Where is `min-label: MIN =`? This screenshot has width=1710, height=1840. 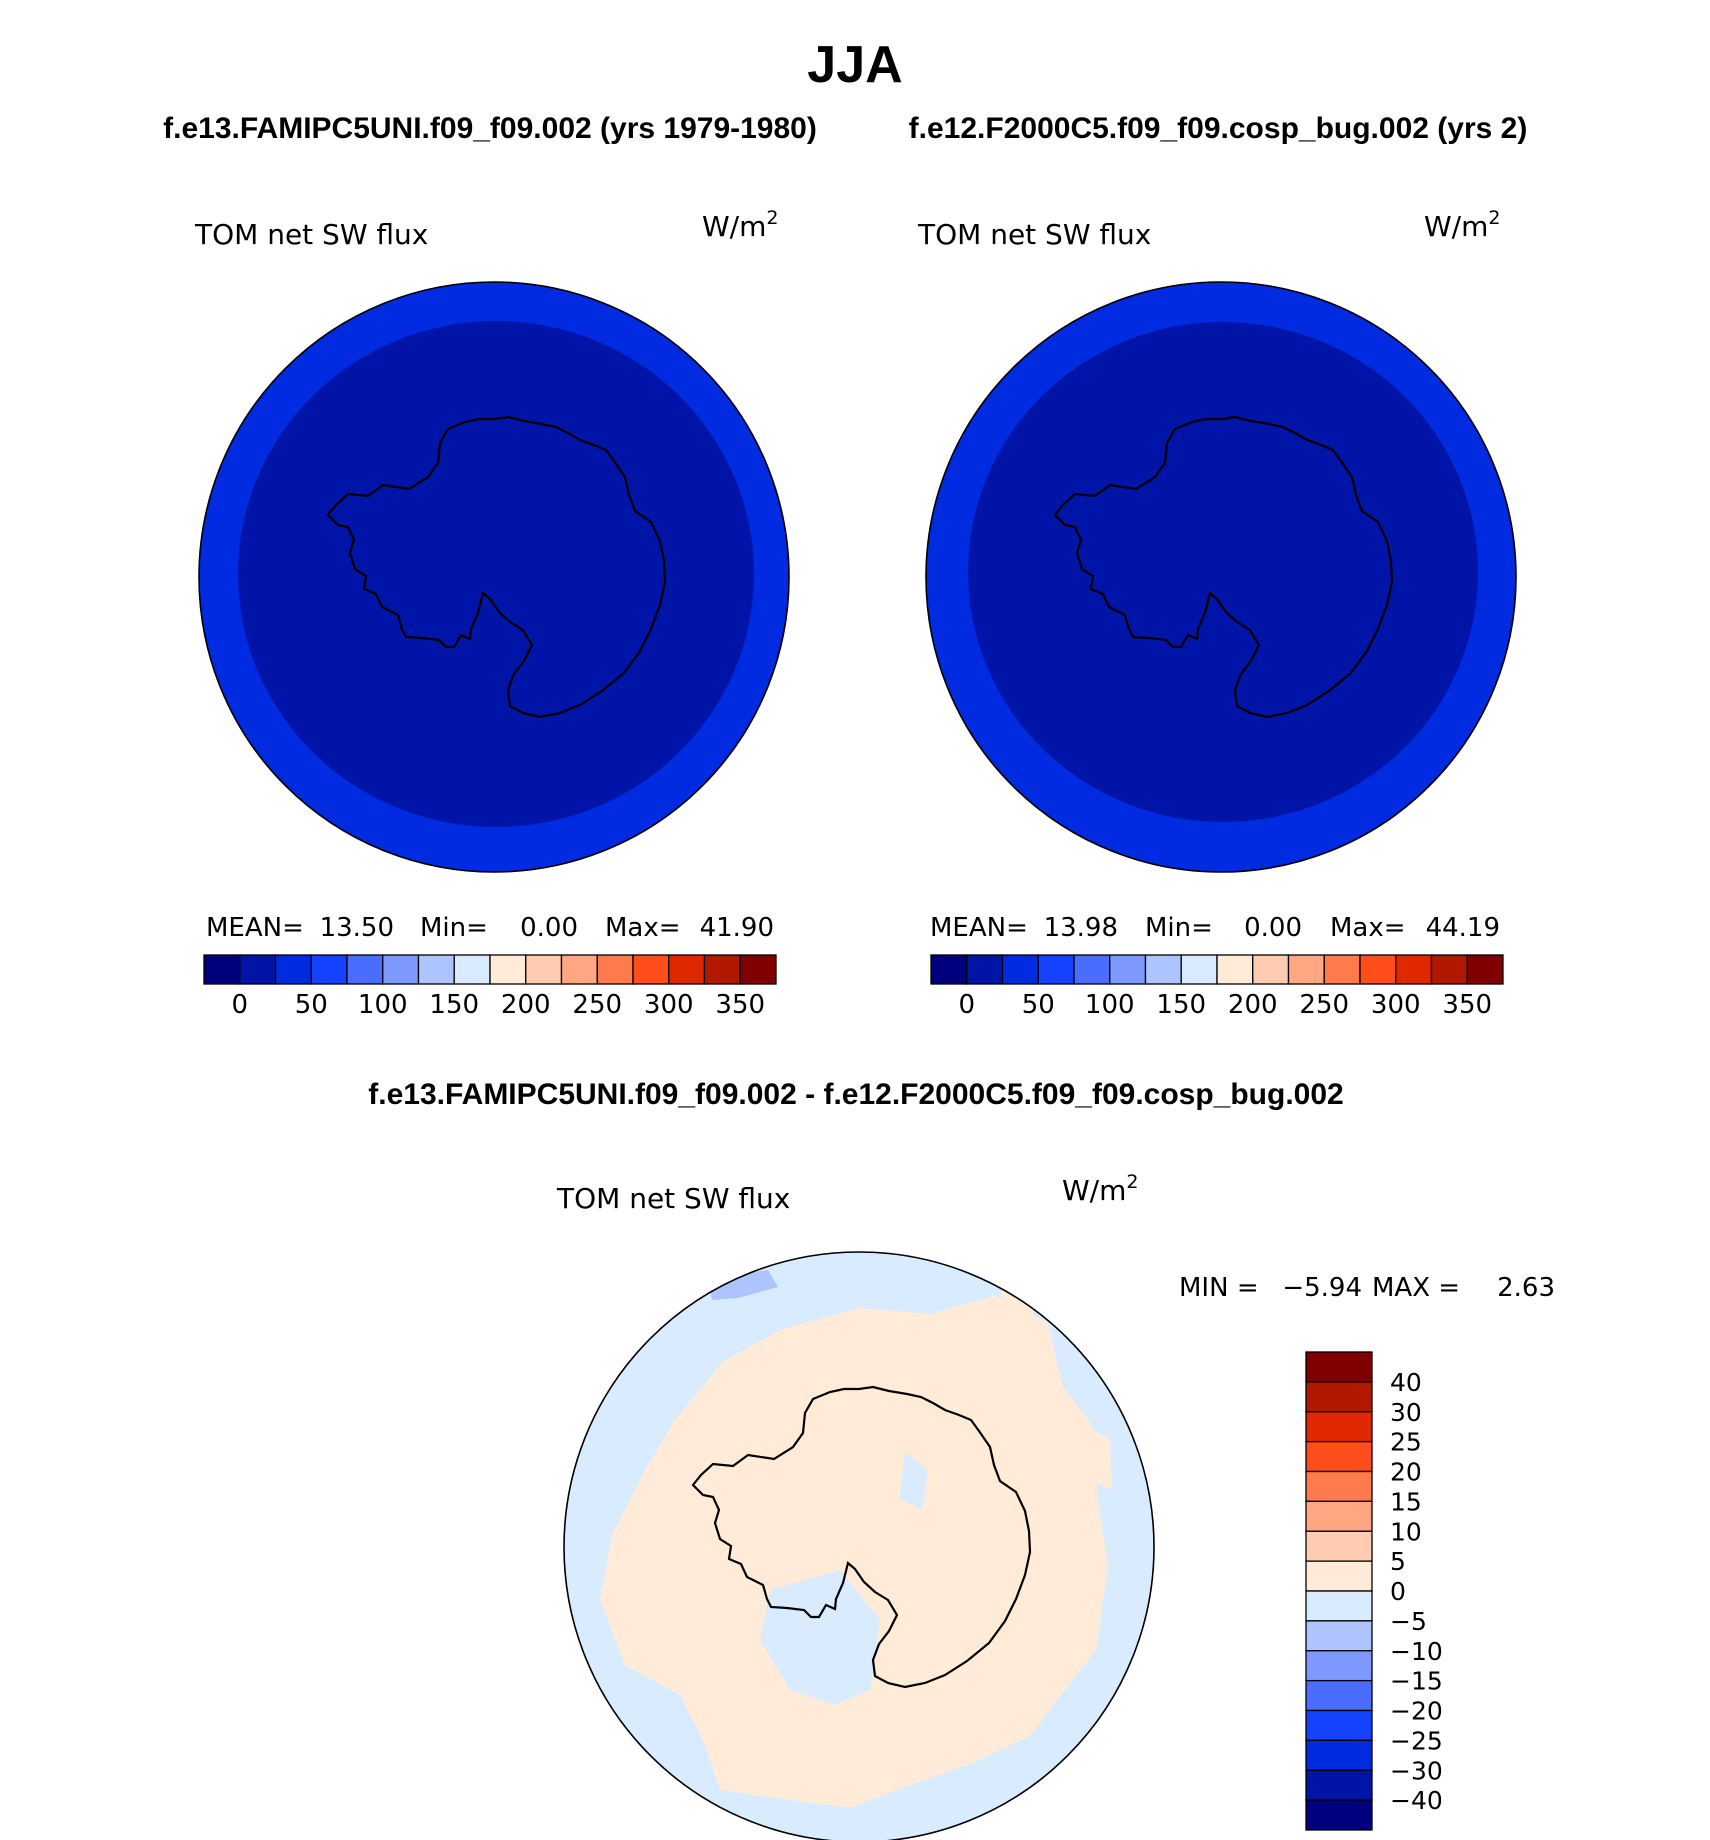 min-label: MIN = is located at coordinates (1219, 1288).